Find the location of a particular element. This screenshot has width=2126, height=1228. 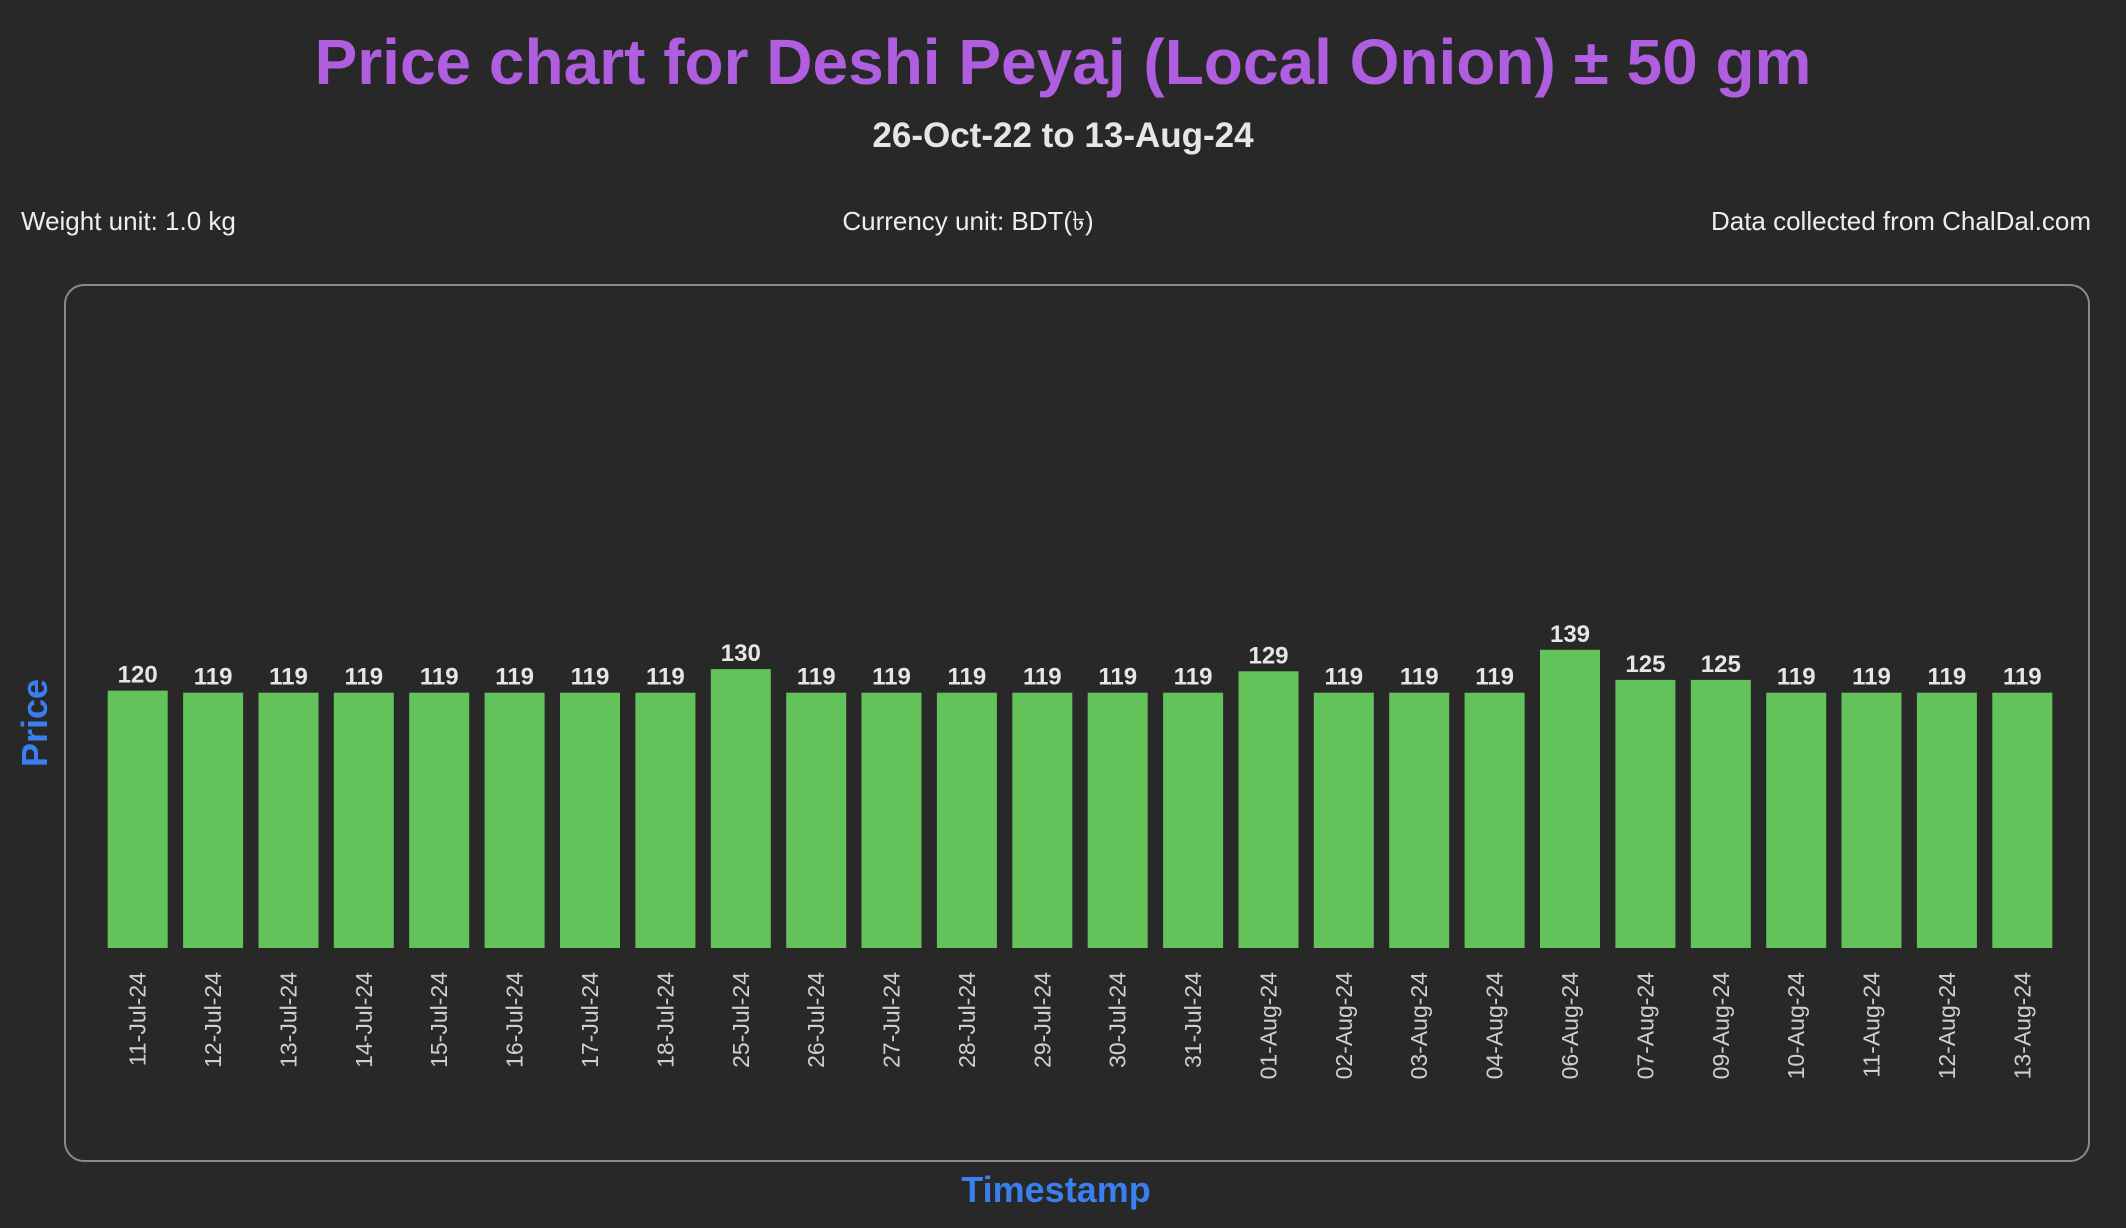

x-tick-label: 03-Aug-24 is located at coordinates (1419, 1026).